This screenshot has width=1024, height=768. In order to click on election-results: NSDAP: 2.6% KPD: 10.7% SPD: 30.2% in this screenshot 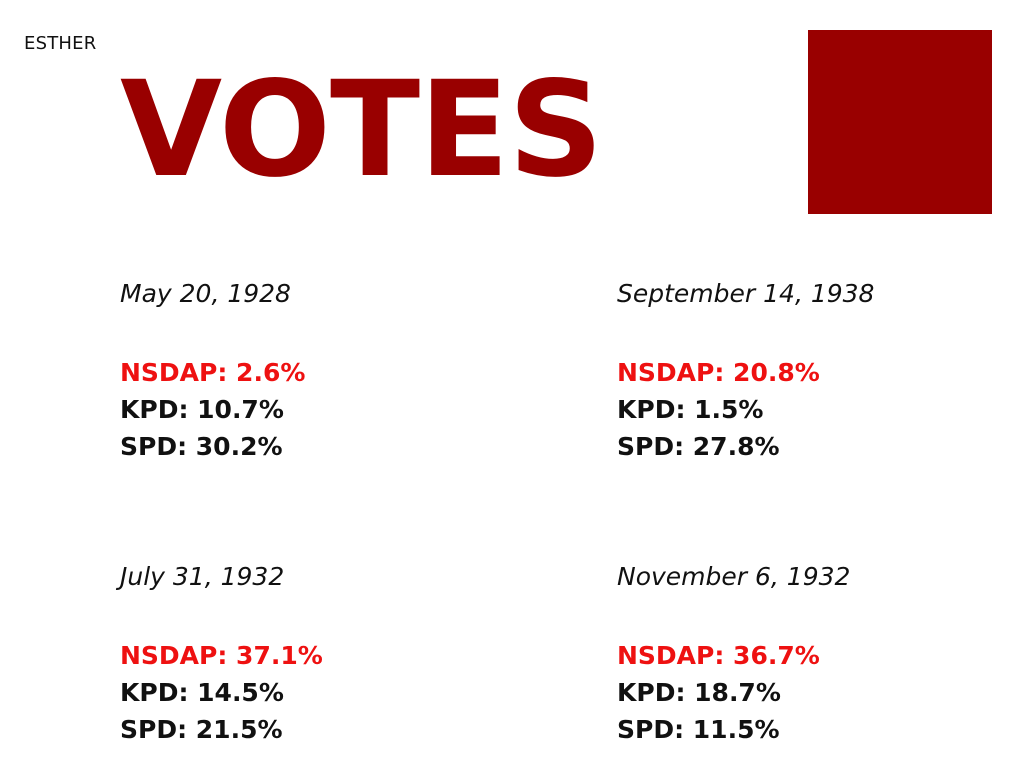, I will do `click(285, 409)`.